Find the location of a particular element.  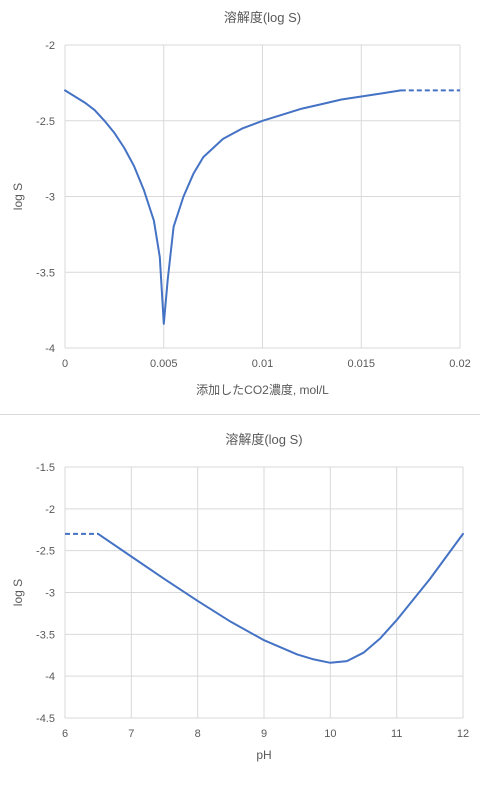

x-tick-label: 0.02 is located at coordinates (459, 364).